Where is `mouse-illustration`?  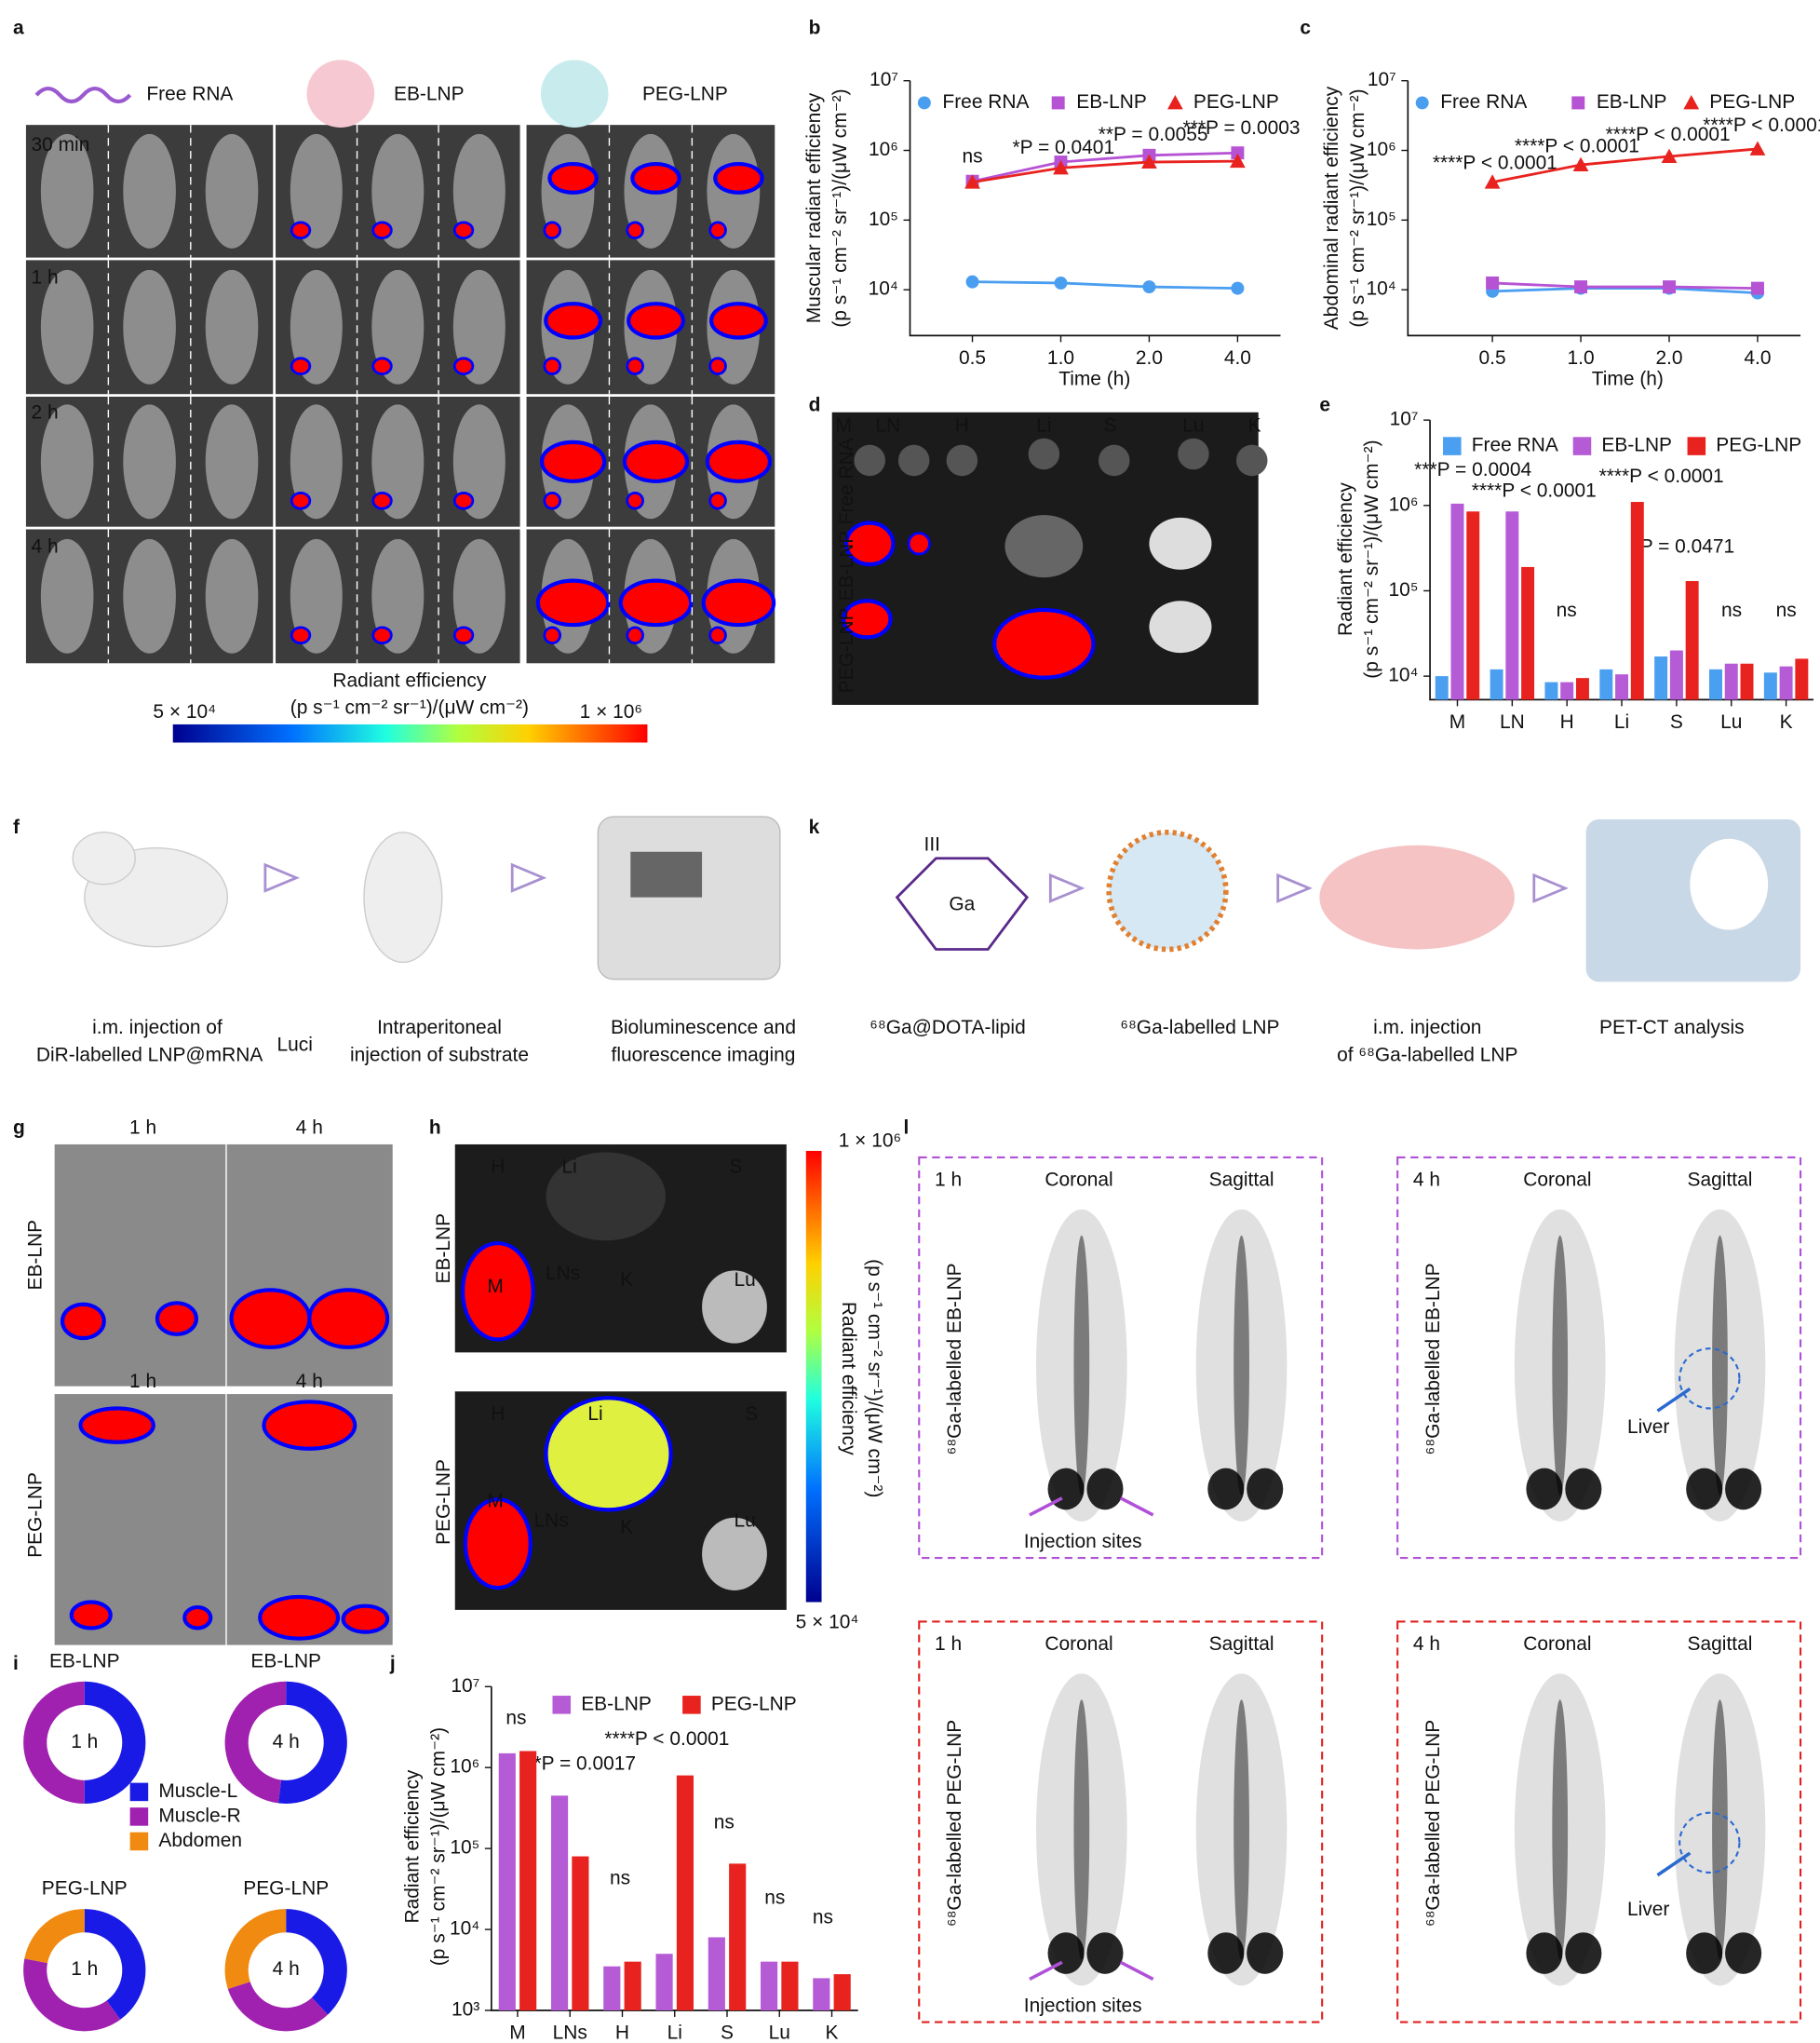 mouse-illustration is located at coordinates (403, 898).